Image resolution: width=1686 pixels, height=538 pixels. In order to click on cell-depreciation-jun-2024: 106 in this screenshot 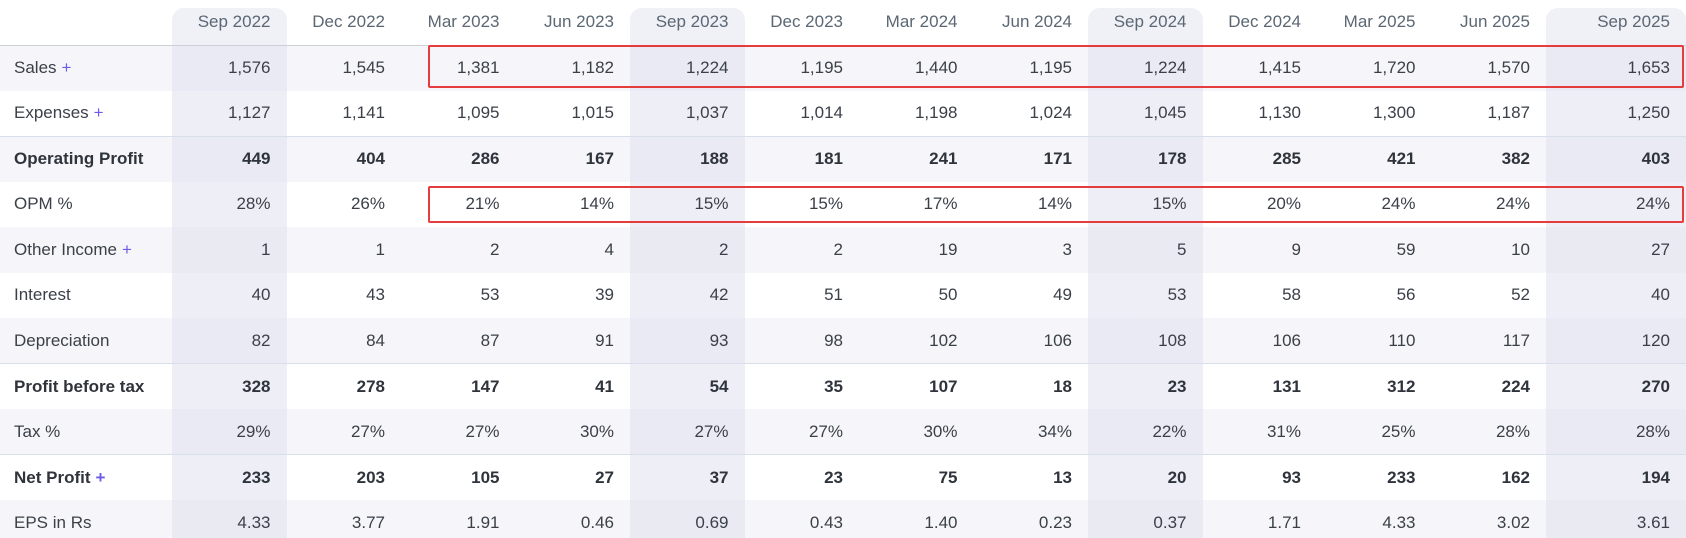, I will do `click(1030, 341)`.